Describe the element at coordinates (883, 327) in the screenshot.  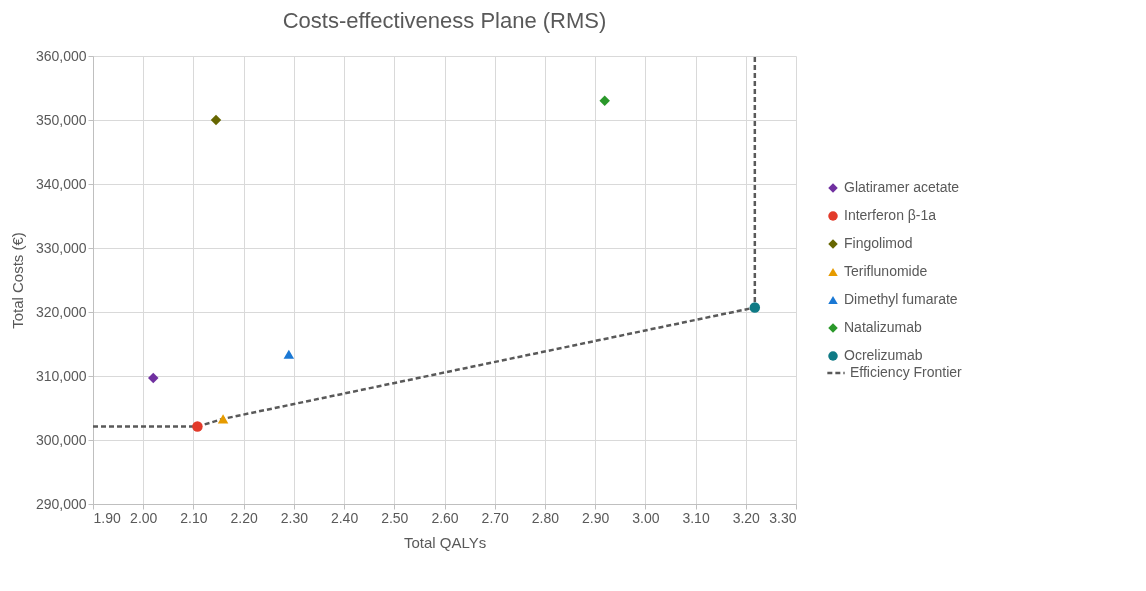
I see `legend-label: Natalizumab` at that location.